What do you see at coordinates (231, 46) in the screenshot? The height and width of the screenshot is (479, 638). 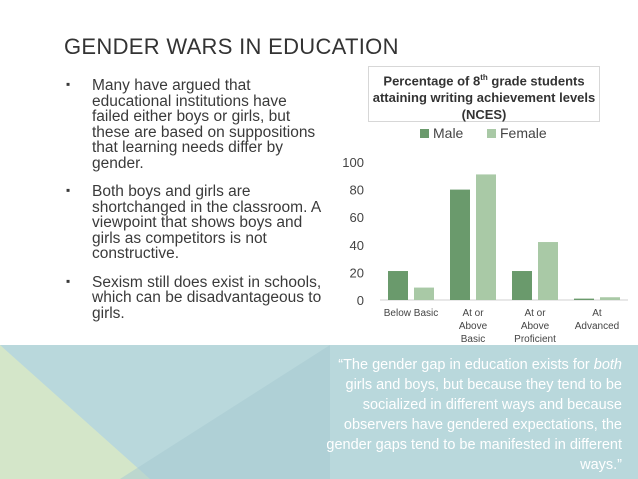 I see `page-title: GENDER WARS IN EDUCATION` at bounding box center [231, 46].